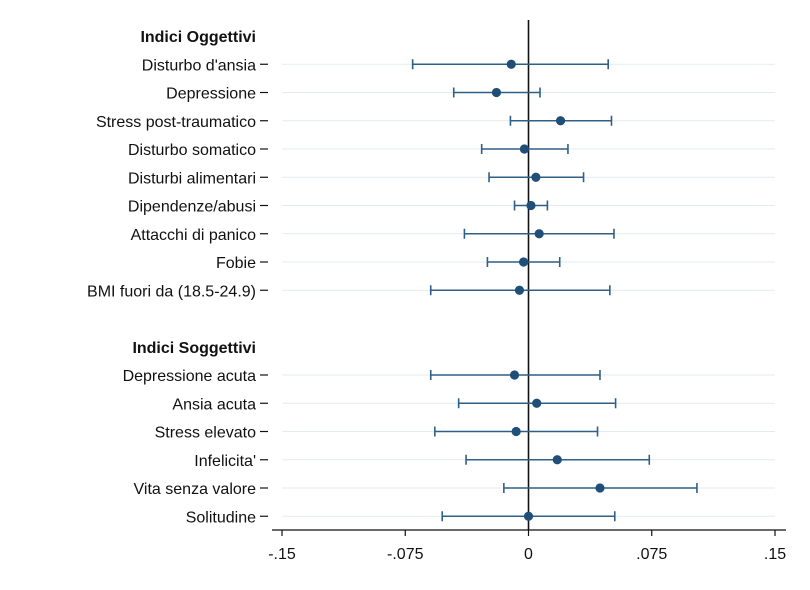  I want to click on estimate-row: Attacchi di panico, so click(373, 235).